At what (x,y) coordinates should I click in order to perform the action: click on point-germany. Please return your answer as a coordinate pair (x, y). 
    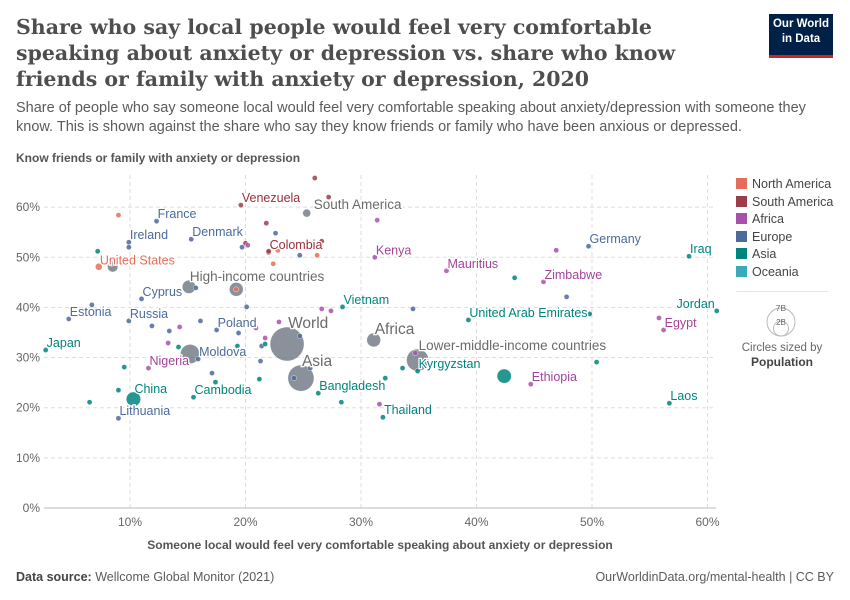
    Looking at the image, I should click on (588, 246).